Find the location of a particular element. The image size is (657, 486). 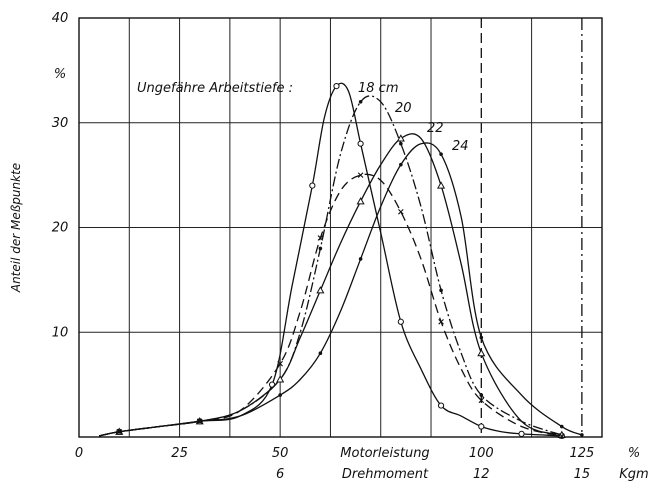

x2-axis-label: Drehmoment is located at coordinates (385, 474).